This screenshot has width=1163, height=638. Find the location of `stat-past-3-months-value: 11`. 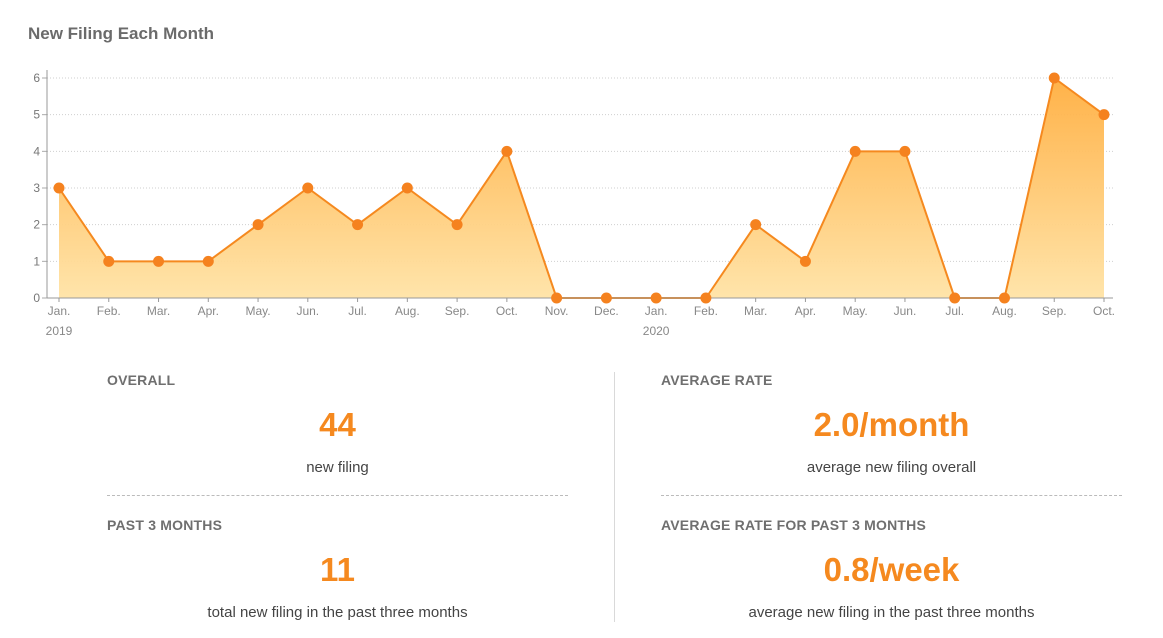

stat-past-3-months-value: 11 is located at coordinates (337, 569).